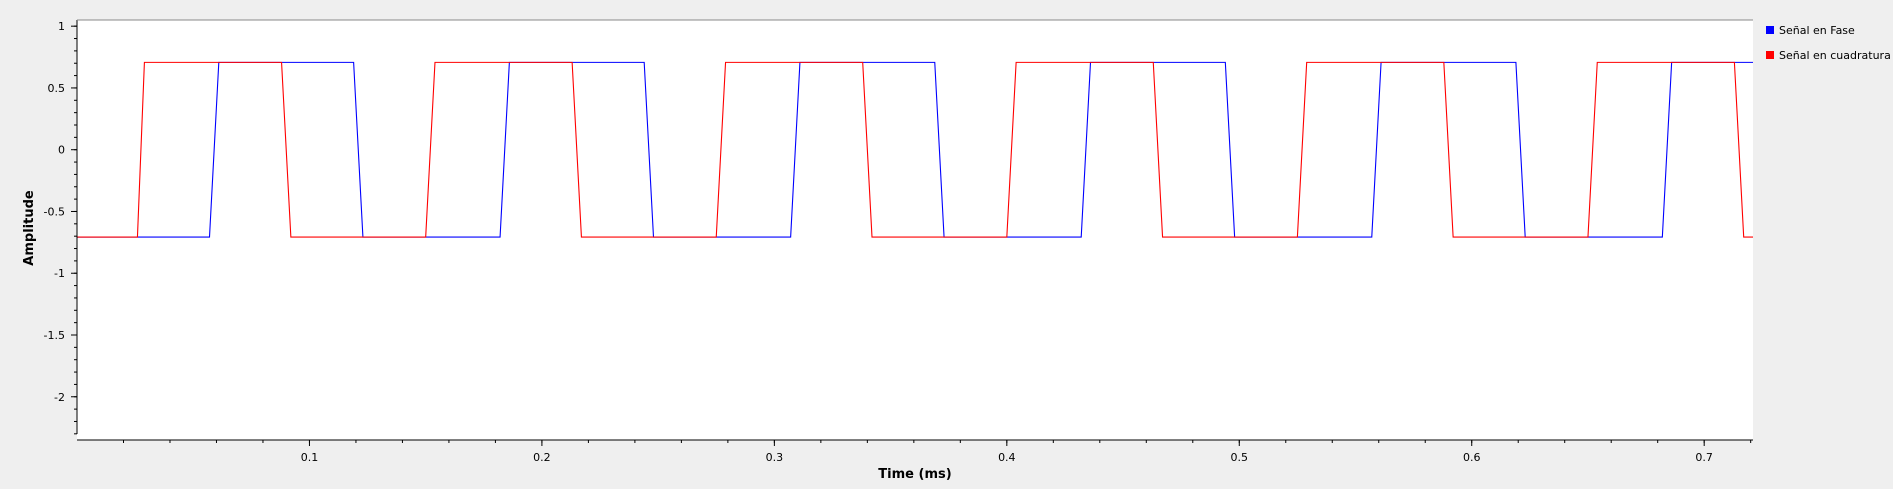 This screenshot has height=489, width=1893. Describe the element at coordinates (1704, 457) in the screenshot. I see `x-tick-label: 0.7` at that location.